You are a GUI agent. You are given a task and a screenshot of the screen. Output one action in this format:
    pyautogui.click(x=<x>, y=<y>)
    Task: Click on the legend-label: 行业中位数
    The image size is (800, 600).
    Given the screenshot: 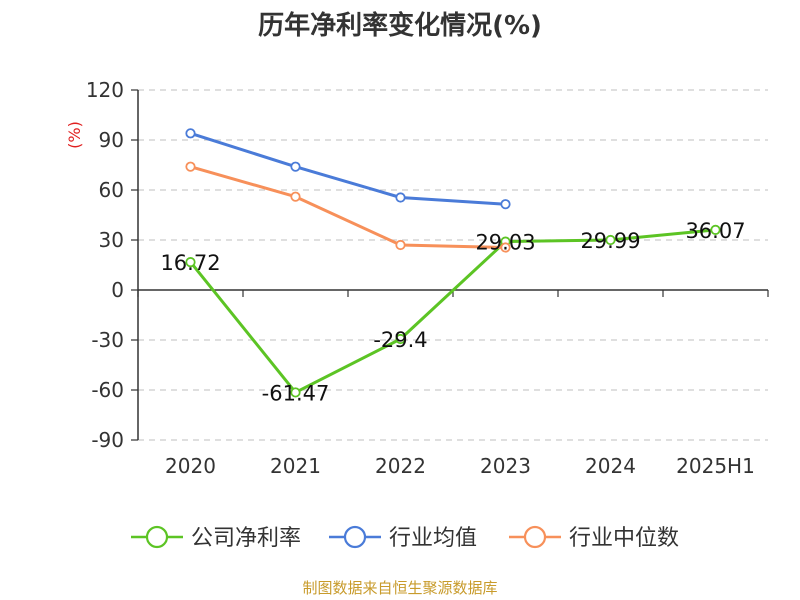 What is the action you would take?
    pyautogui.click(x=624, y=538)
    